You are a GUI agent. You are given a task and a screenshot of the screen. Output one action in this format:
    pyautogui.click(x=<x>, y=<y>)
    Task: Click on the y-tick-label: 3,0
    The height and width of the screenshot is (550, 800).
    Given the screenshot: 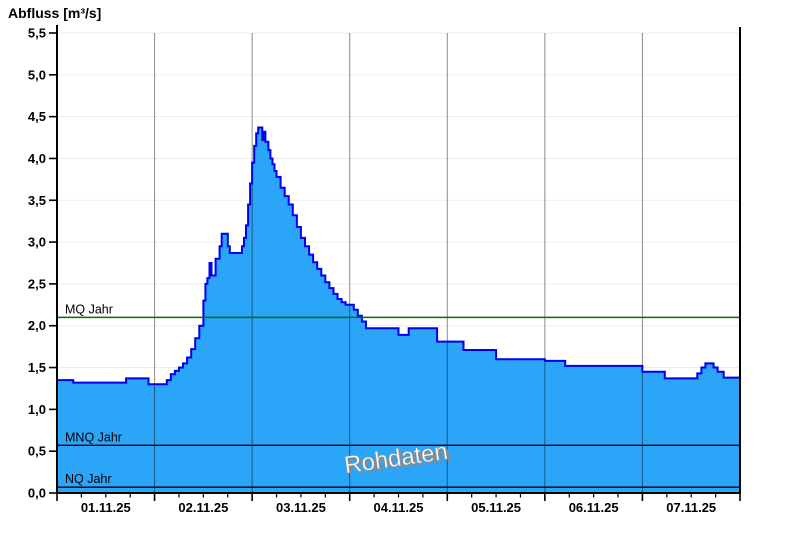 What is the action you would take?
    pyautogui.click(x=37, y=242)
    